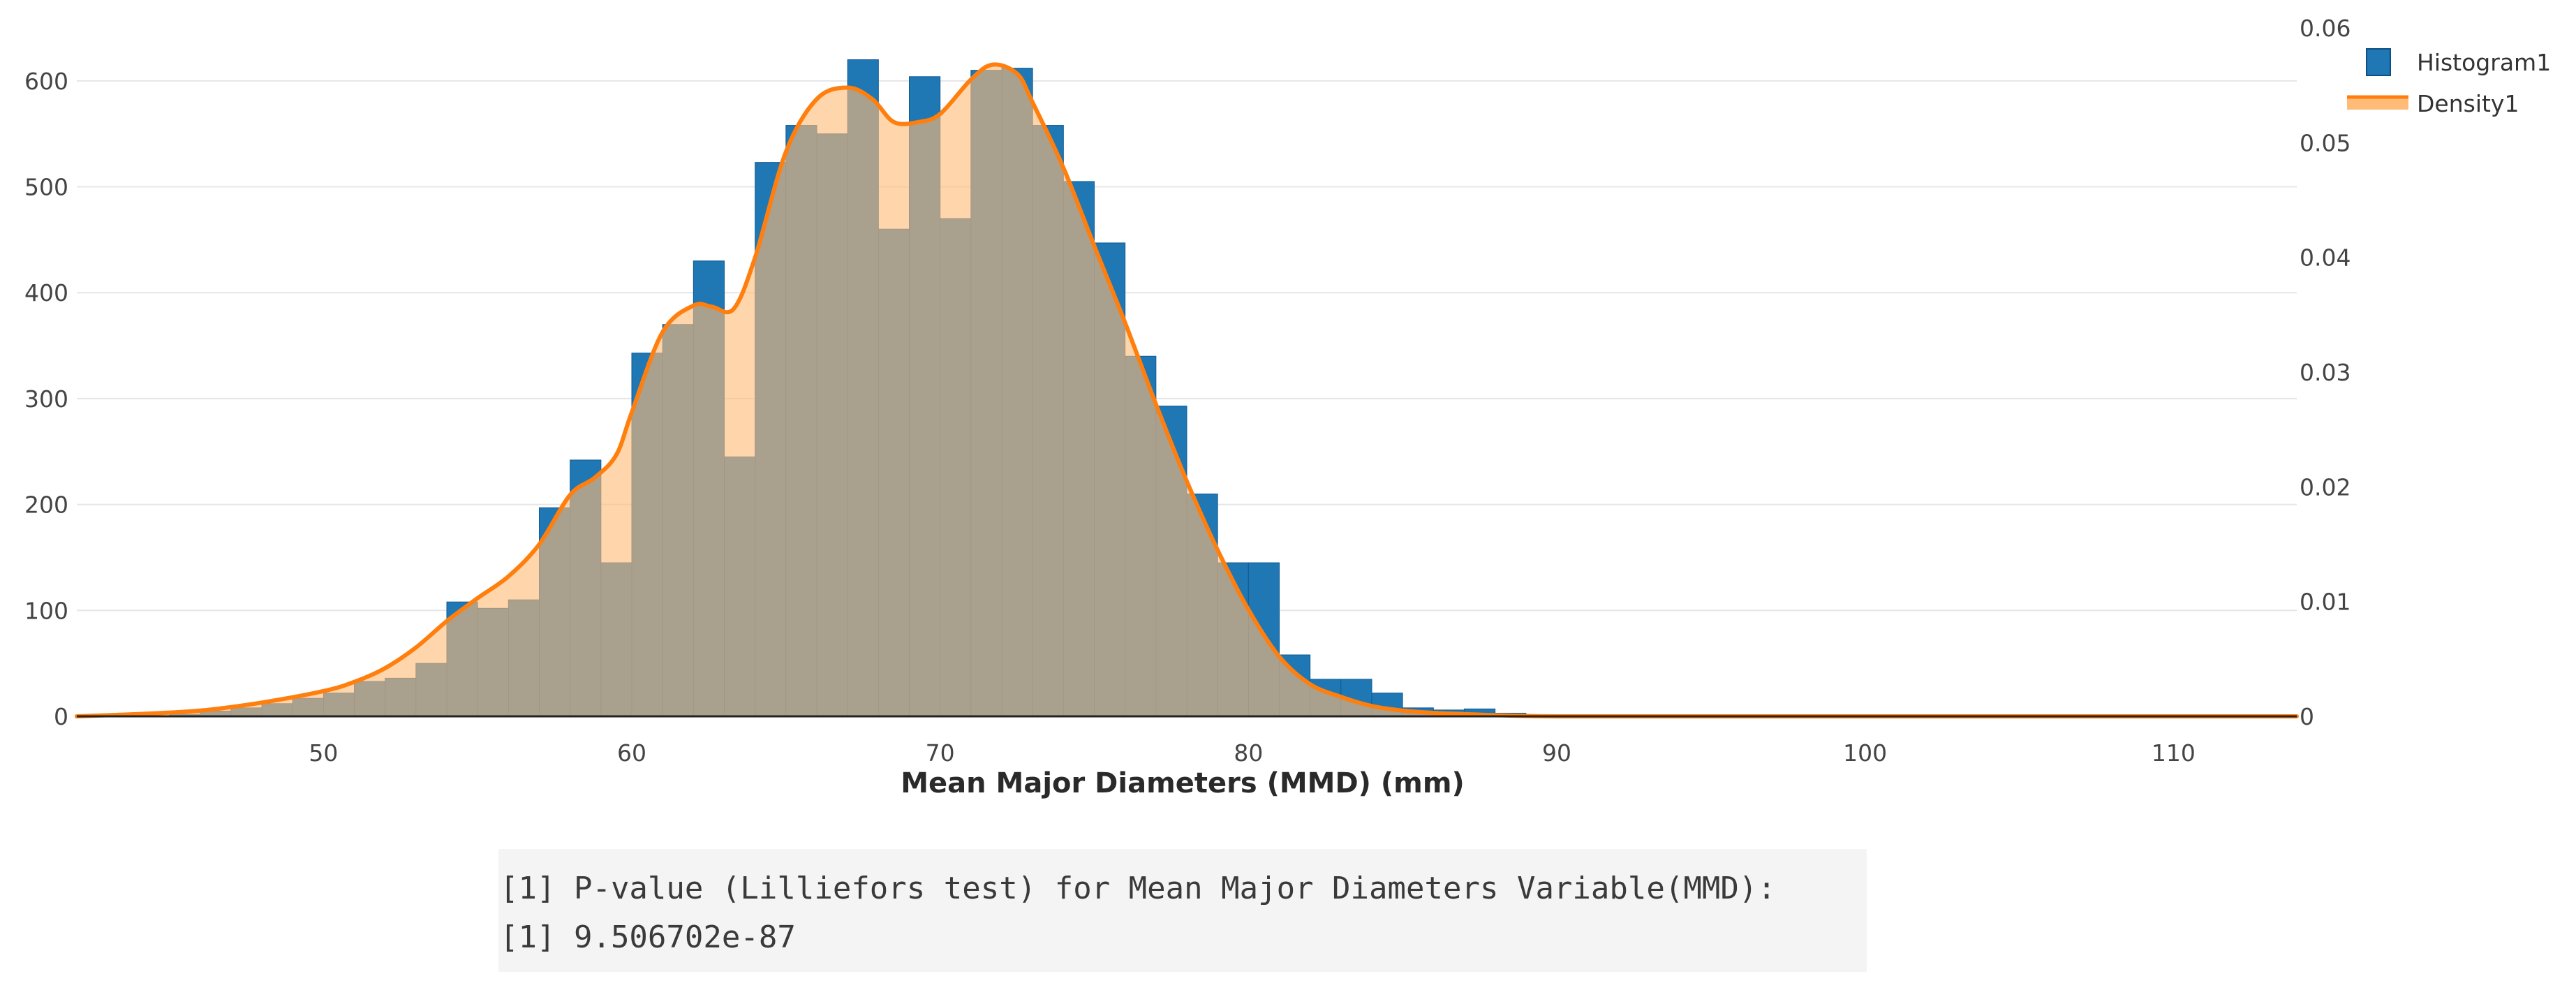 The width and height of the screenshot is (2576, 997). Describe the element at coordinates (1556, 753) in the screenshot. I see `x-tick-label: 90` at that location.